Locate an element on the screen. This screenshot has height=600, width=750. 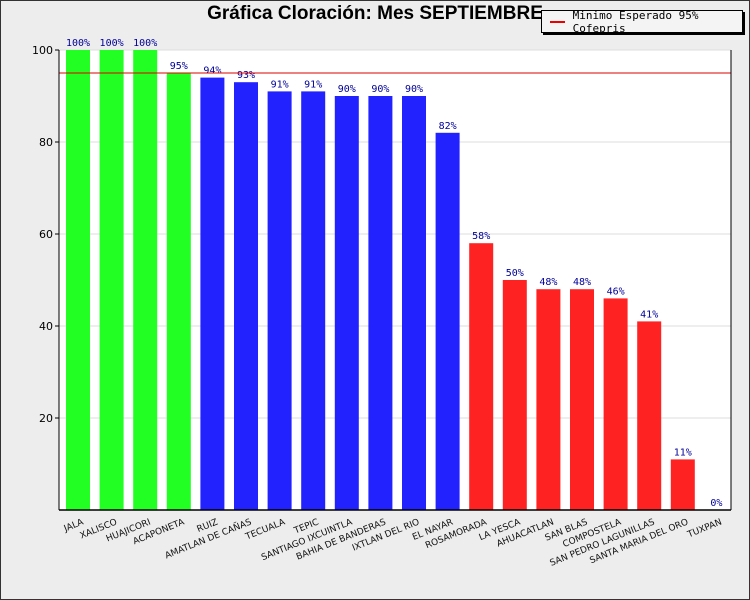
plot-top-margin is located at coordinates (395, 40).